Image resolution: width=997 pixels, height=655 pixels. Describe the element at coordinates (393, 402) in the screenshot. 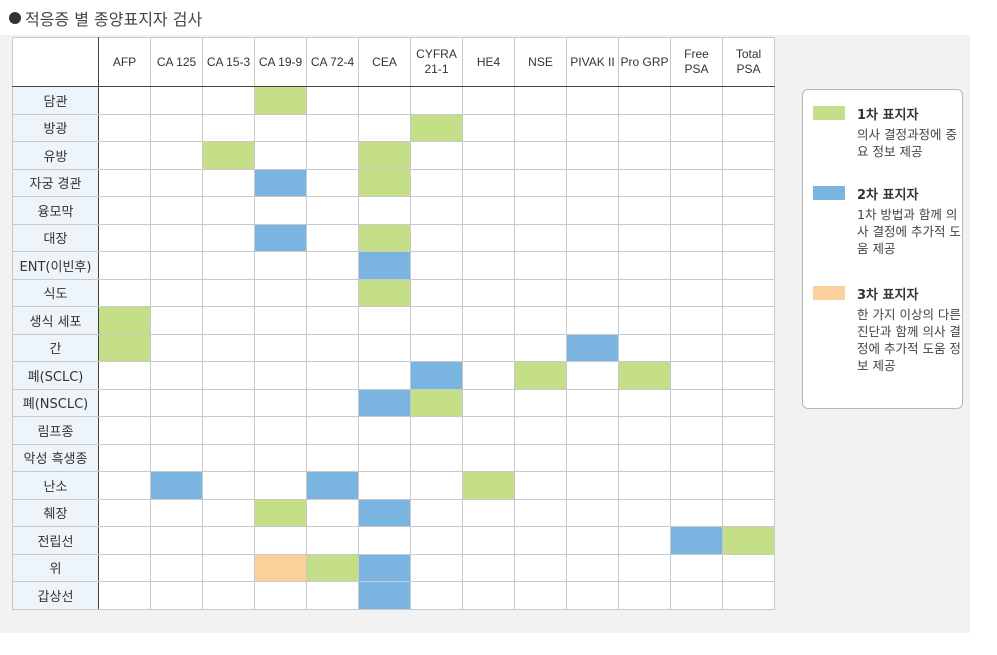

I see `table-row: 폐(NSCLC)` at that location.